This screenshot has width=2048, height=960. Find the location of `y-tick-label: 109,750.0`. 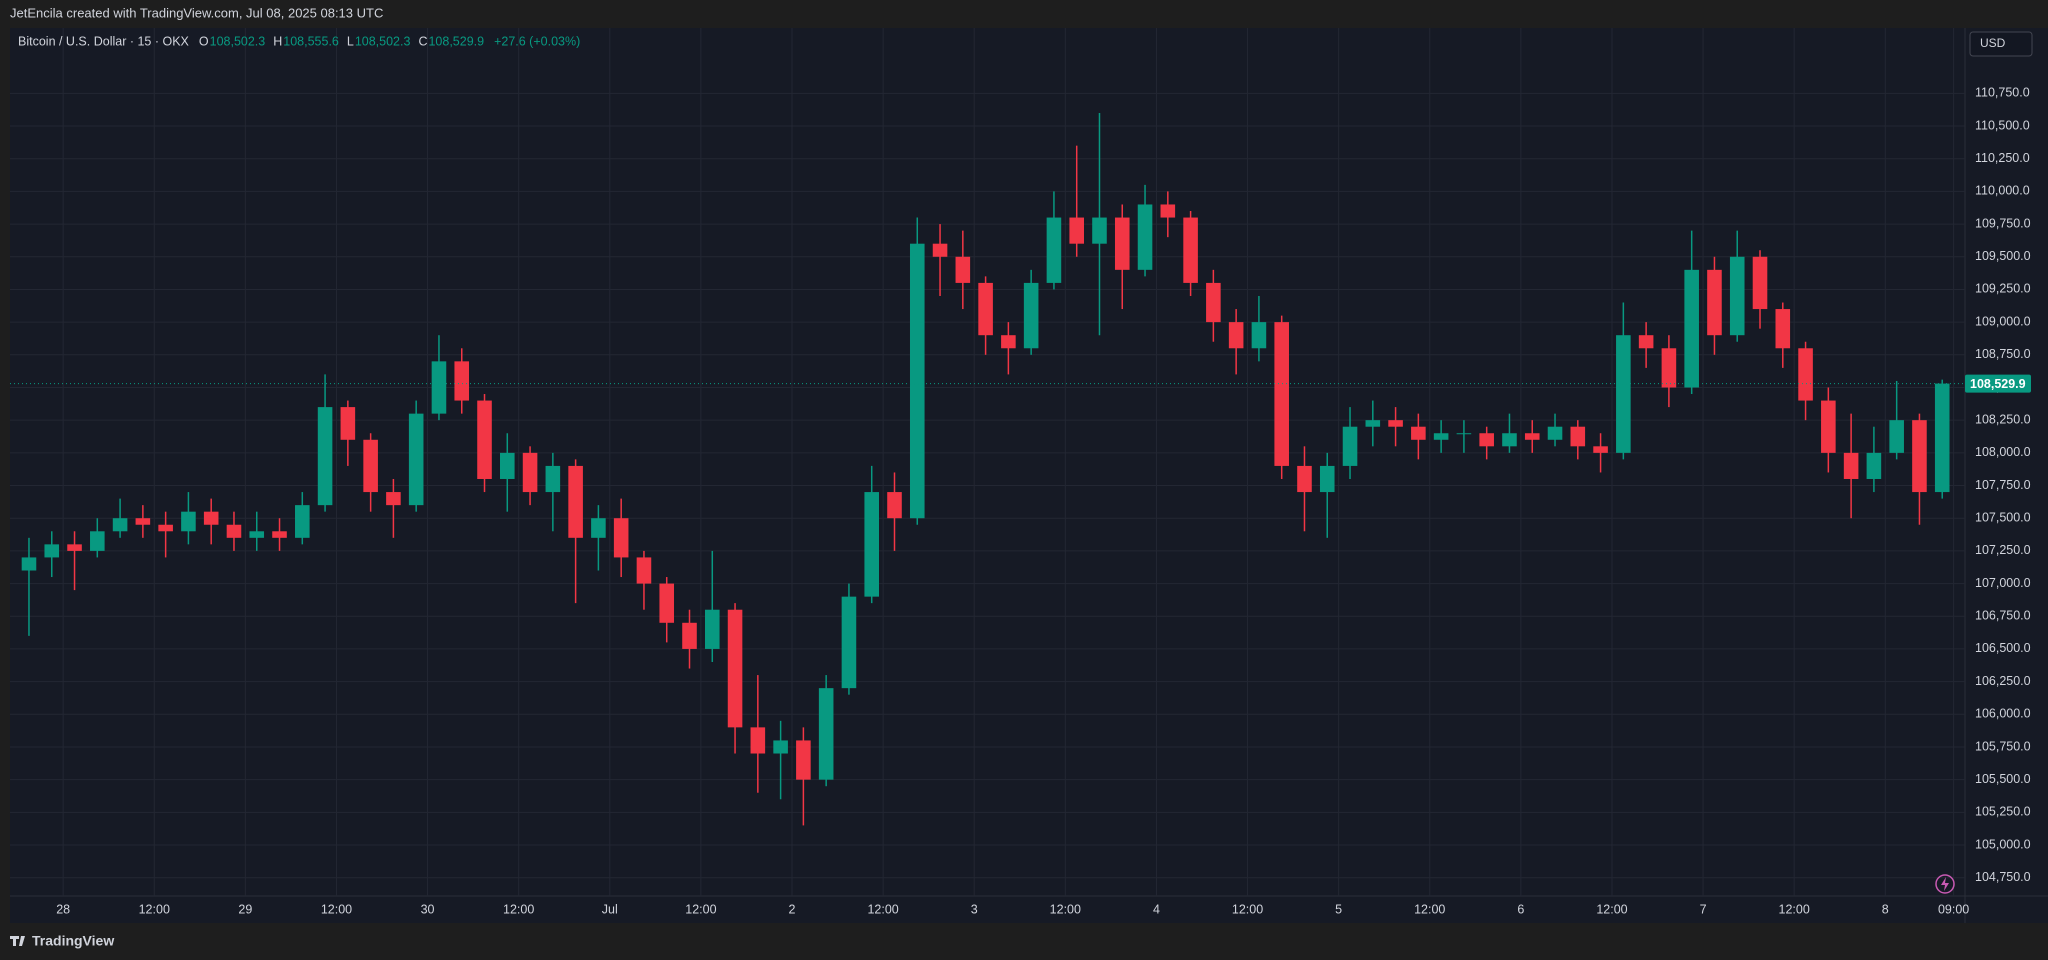

y-tick-label: 109,750.0 is located at coordinates (2003, 223).